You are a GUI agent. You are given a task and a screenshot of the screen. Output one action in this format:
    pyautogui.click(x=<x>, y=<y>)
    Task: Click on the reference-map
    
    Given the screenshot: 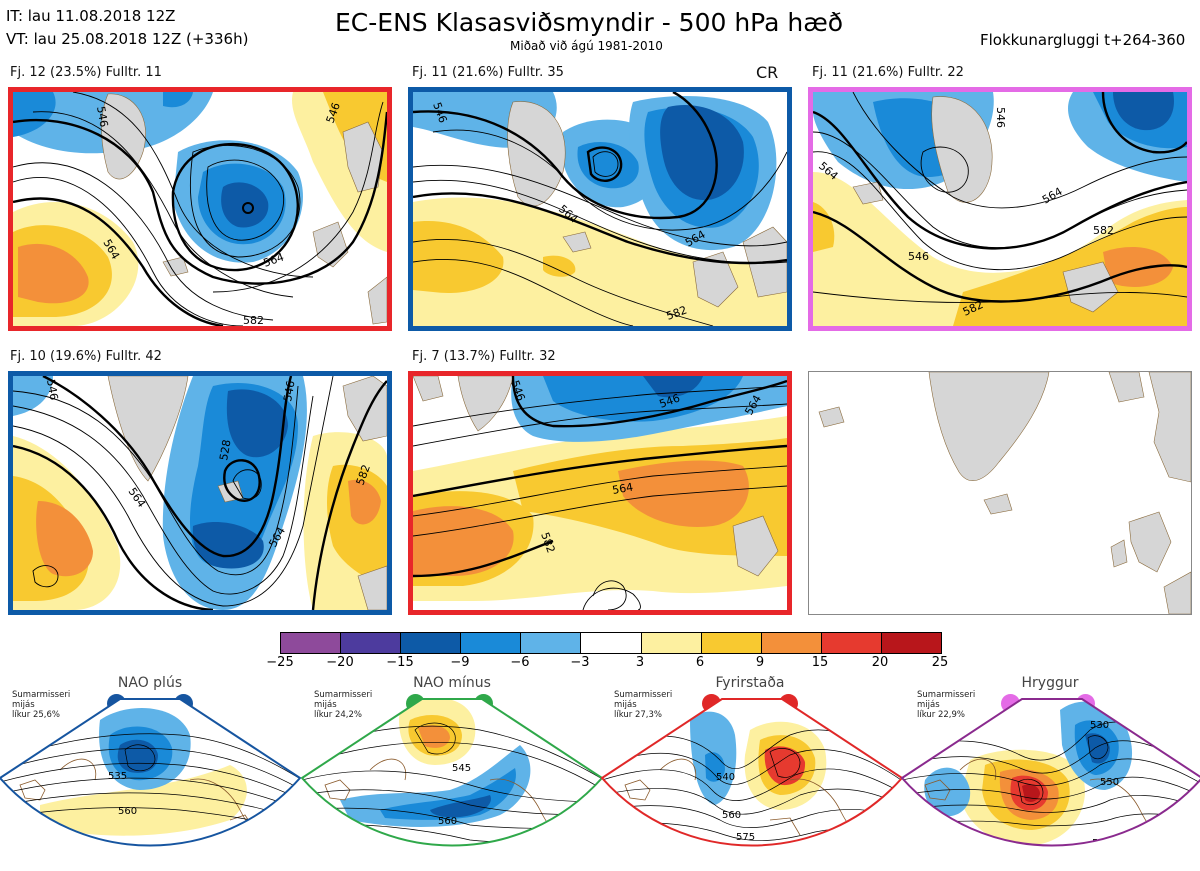 What is the action you would take?
    pyautogui.click(x=1000, y=493)
    